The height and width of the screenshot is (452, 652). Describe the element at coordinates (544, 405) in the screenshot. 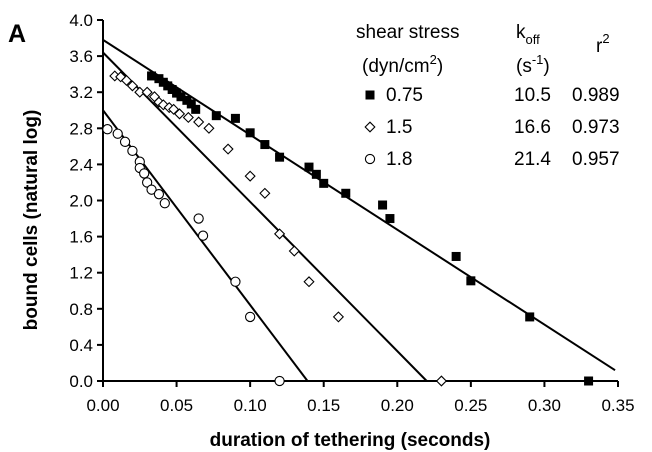

I see `x-tick-label: 0.30` at that location.